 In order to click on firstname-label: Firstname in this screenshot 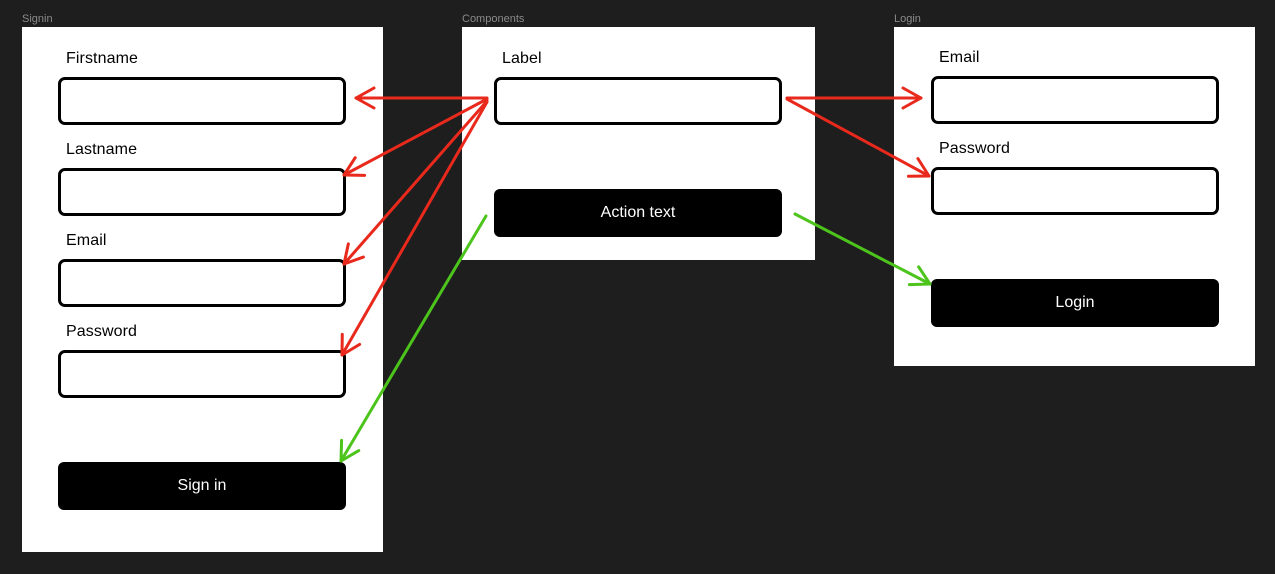, I will do `click(102, 58)`.